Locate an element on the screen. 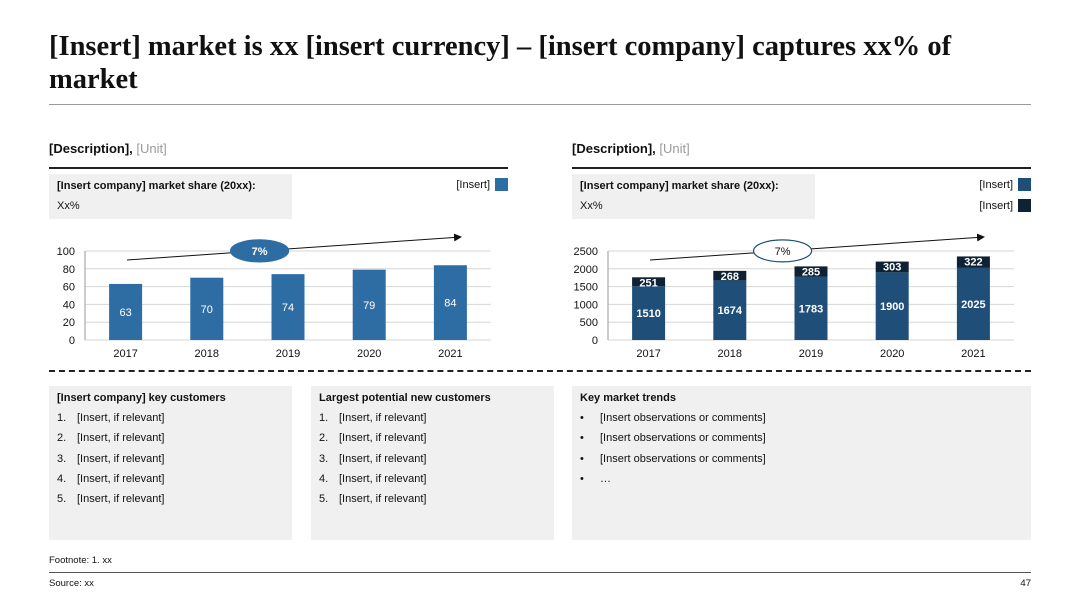  footer-divider is located at coordinates (540, 572).